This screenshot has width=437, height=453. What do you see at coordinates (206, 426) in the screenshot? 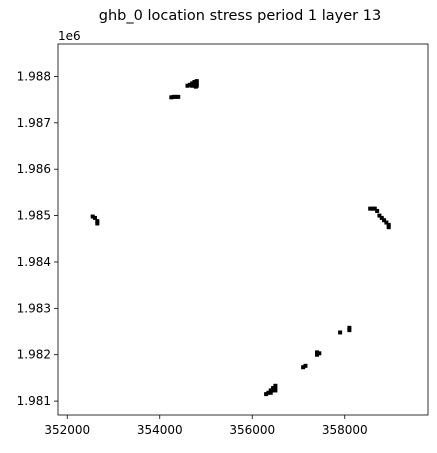
I see `x-axis-ticks: 352000 354000 356000 358000` at bounding box center [206, 426].